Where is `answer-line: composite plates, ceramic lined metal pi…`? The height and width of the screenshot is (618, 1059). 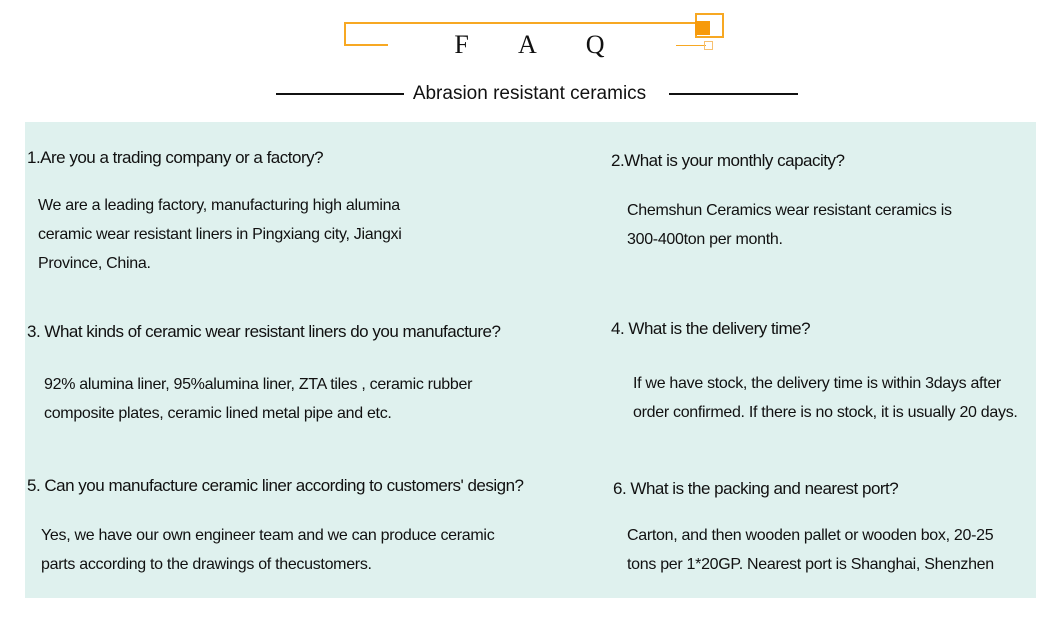 answer-line: composite plates, ceramic lined metal pi… is located at coordinates (218, 413).